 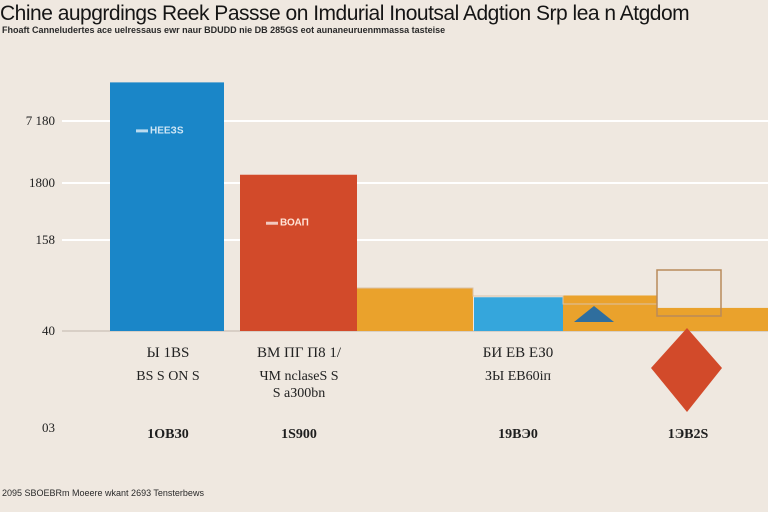 What do you see at coordinates (507, 296) in the screenshot?
I see `step-connector` at bounding box center [507, 296].